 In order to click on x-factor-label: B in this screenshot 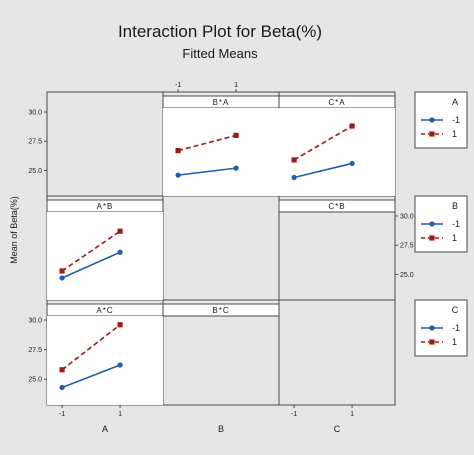, I will do `click(221, 429)`.